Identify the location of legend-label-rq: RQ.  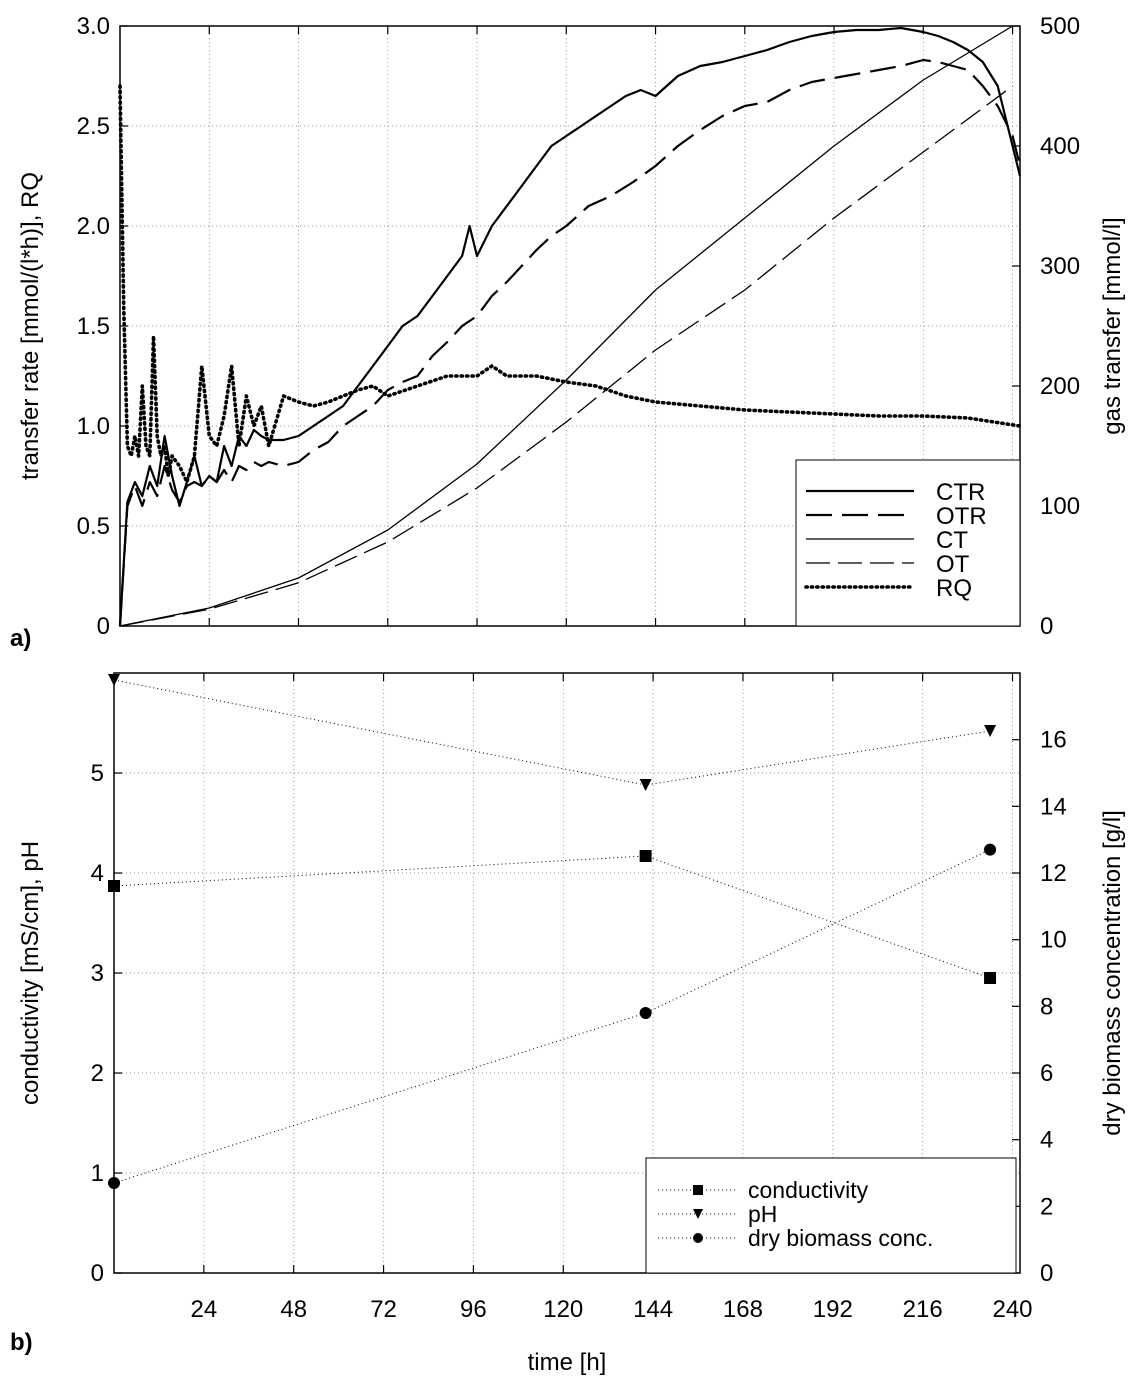
(954, 588).